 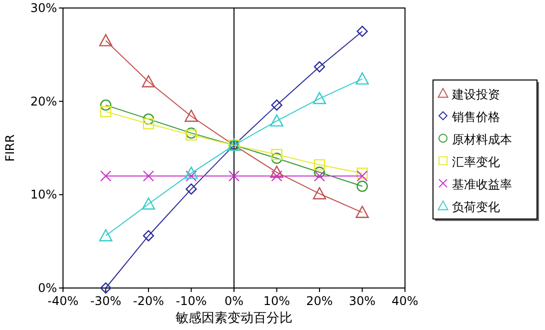 What do you see at coordinates (43, 8) in the screenshot?
I see `y-tick-label: 30%` at bounding box center [43, 8].